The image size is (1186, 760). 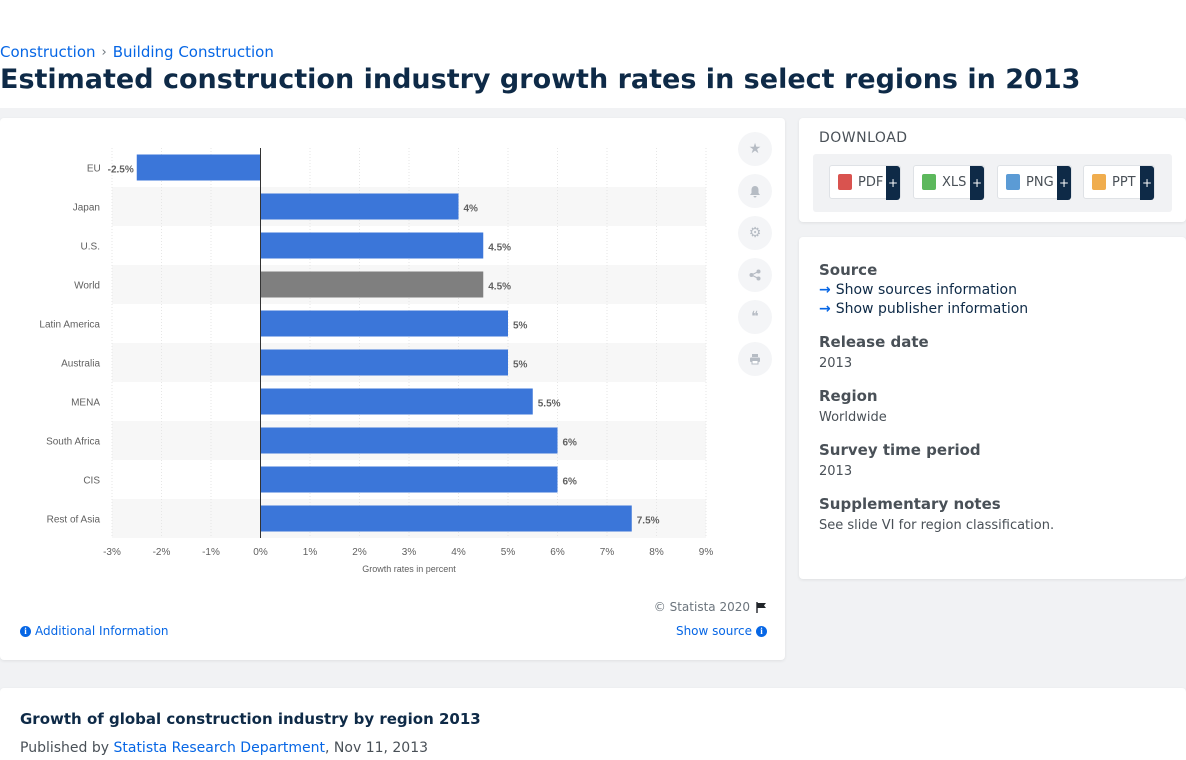 I want to click on x-tick-label: 7%, so click(x=607, y=552).